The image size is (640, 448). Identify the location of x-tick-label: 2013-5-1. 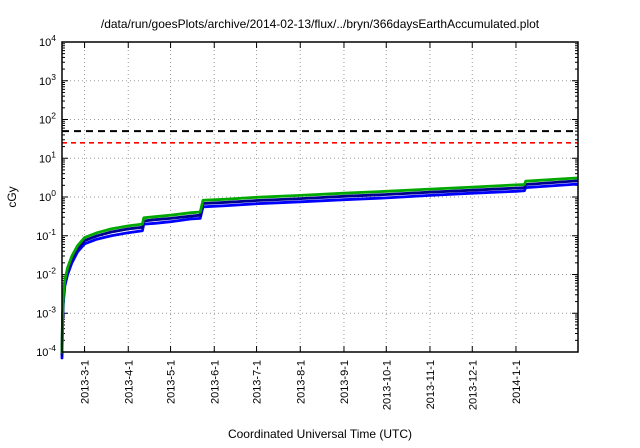
(172, 382).